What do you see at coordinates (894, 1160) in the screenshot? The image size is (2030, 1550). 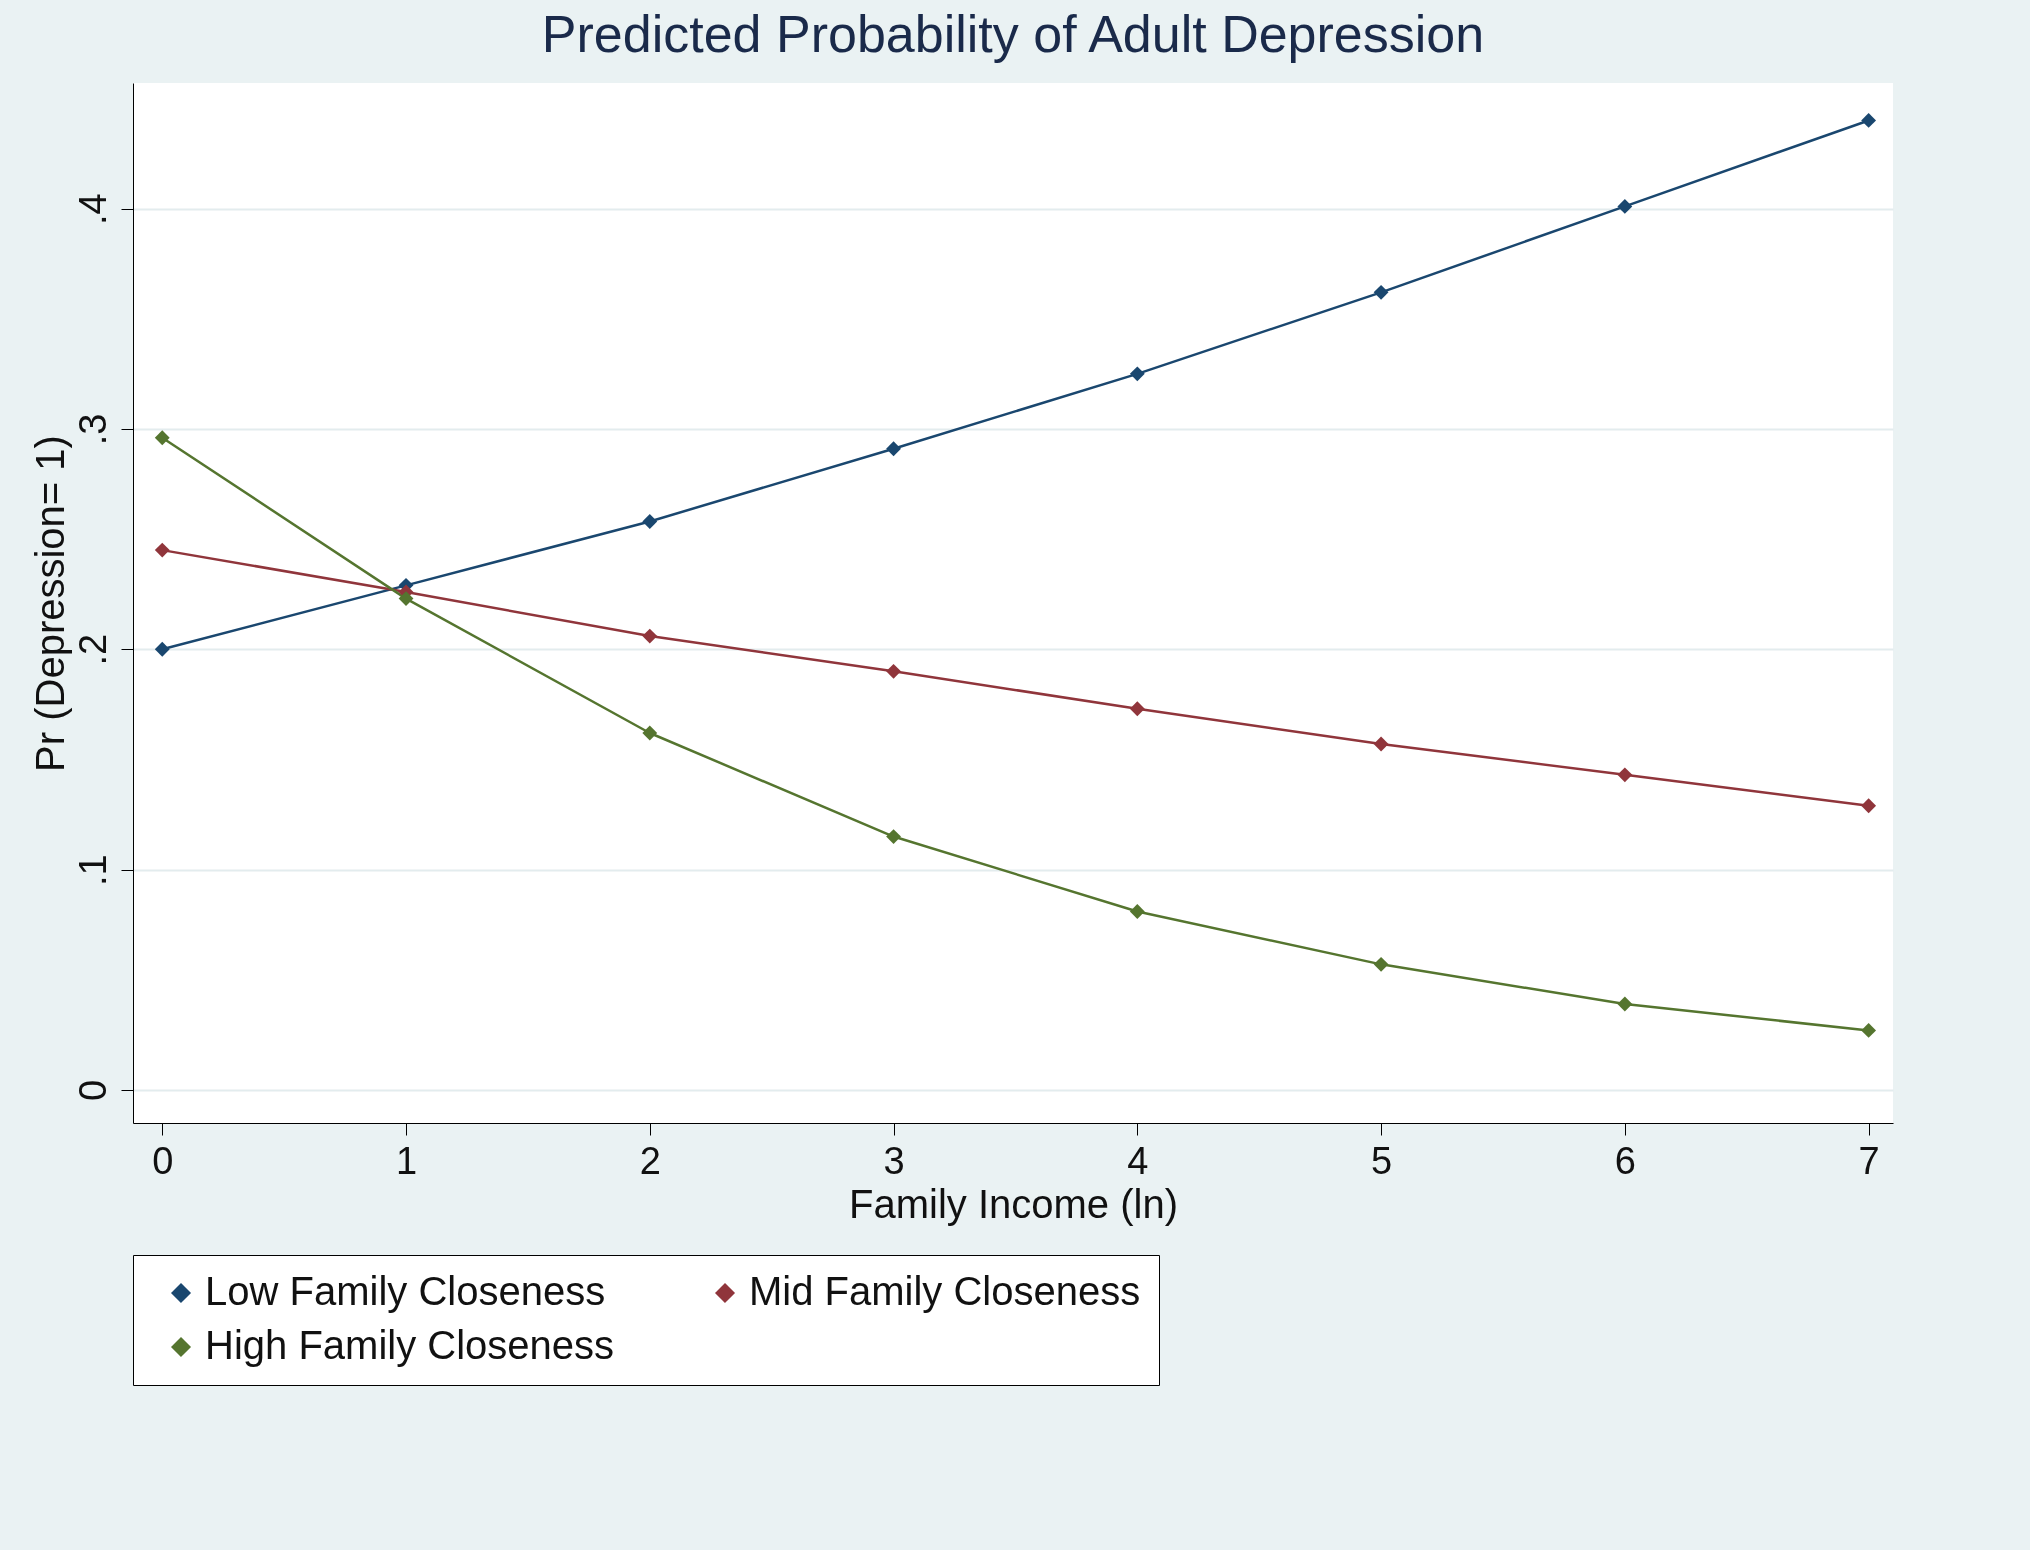 I see `x-tick-label: 3` at bounding box center [894, 1160].